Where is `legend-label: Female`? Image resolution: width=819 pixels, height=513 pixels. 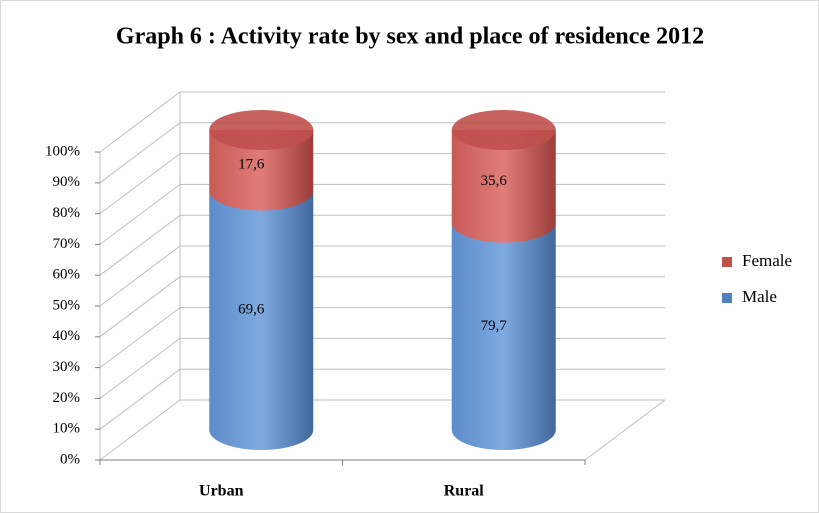
legend-label: Female is located at coordinates (767, 260).